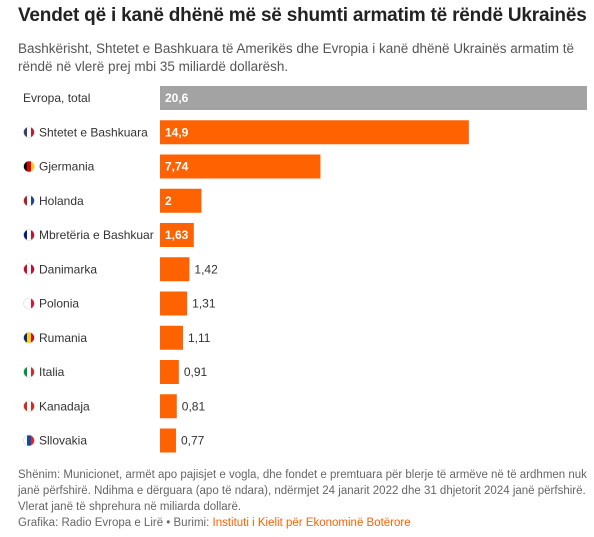 This screenshot has height=537, width=594. I want to click on value-label: 1,63, so click(177, 235).